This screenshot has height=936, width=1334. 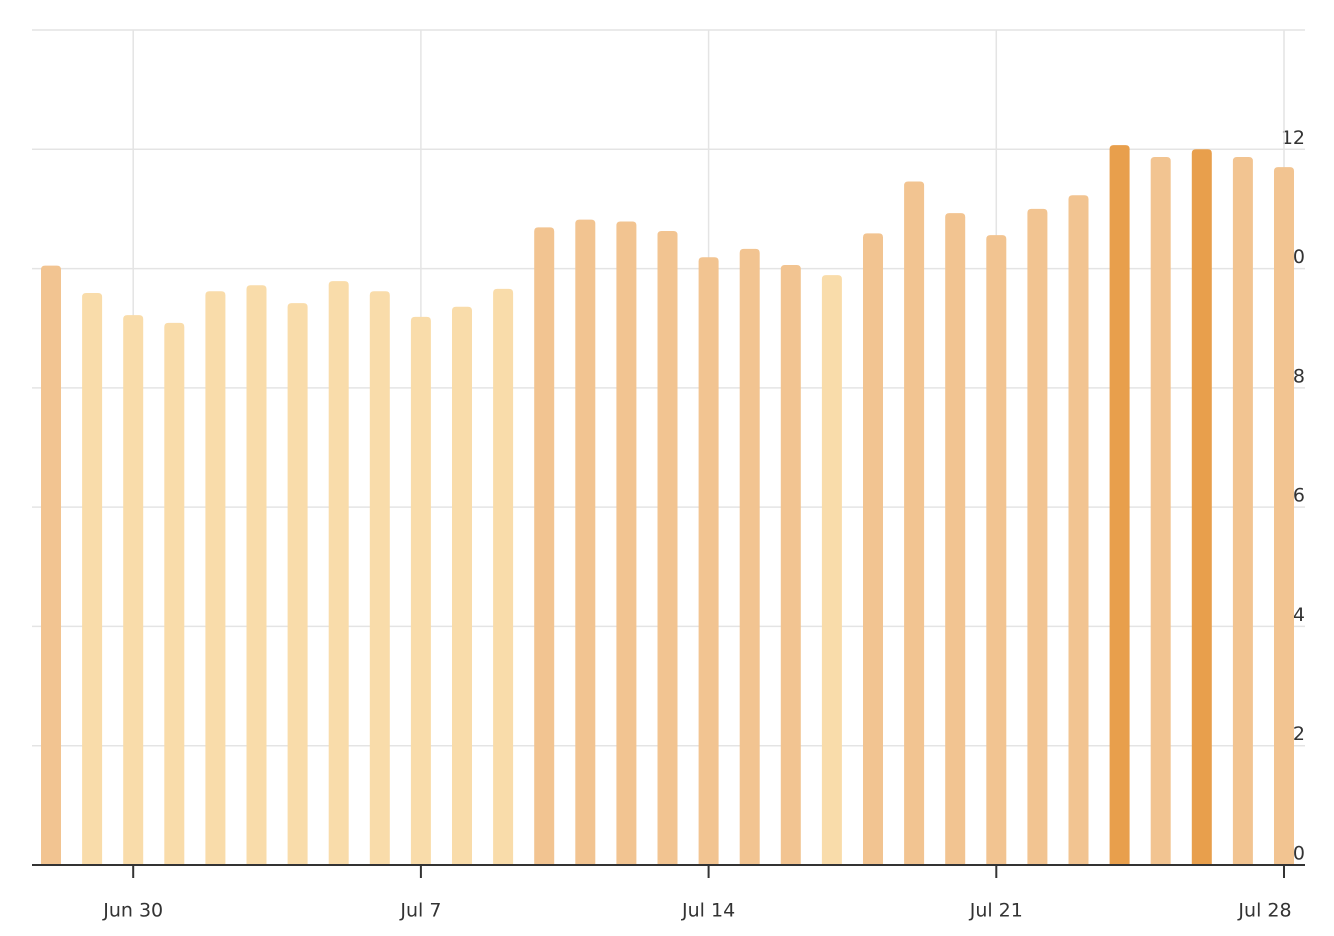 I want to click on y-tick-label: 6, so click(x=1299, y=496).